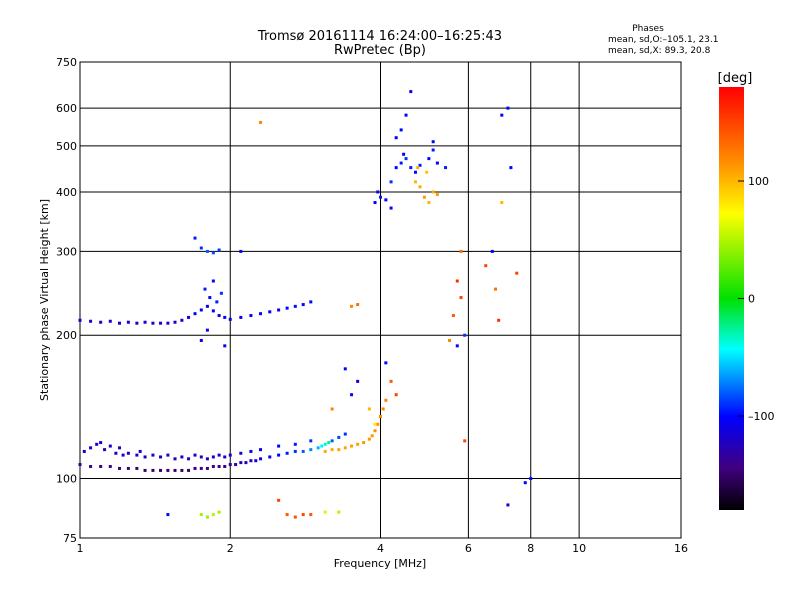 The image size is (800, 600). Describe the element at coordinates (663, 40) in the screenshot. I see `stats-line-o: mean, sd,O:–105.1, 23.1` at that location.